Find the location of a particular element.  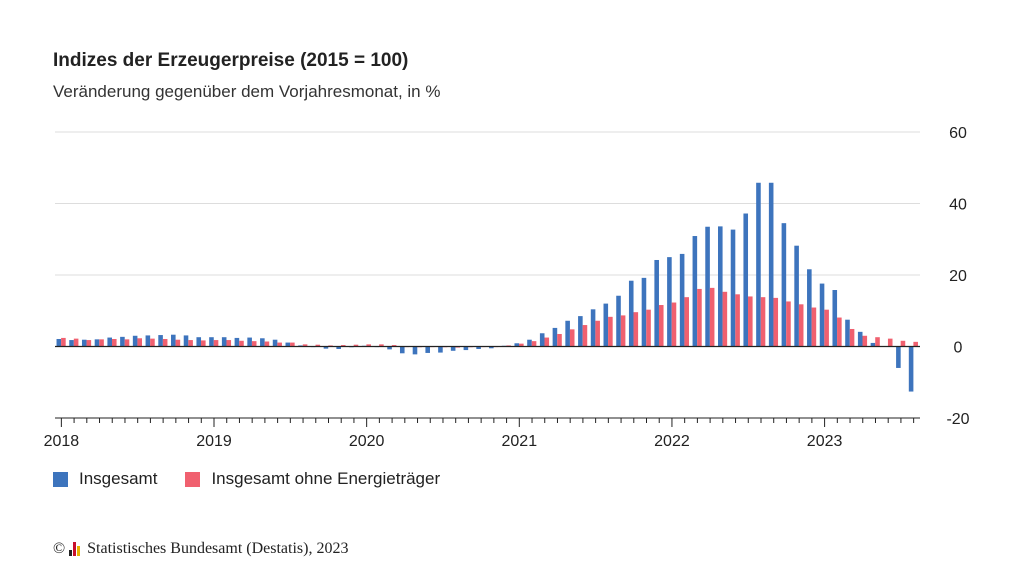

y-tick-label: 40 is located at coordinates (958, 205).